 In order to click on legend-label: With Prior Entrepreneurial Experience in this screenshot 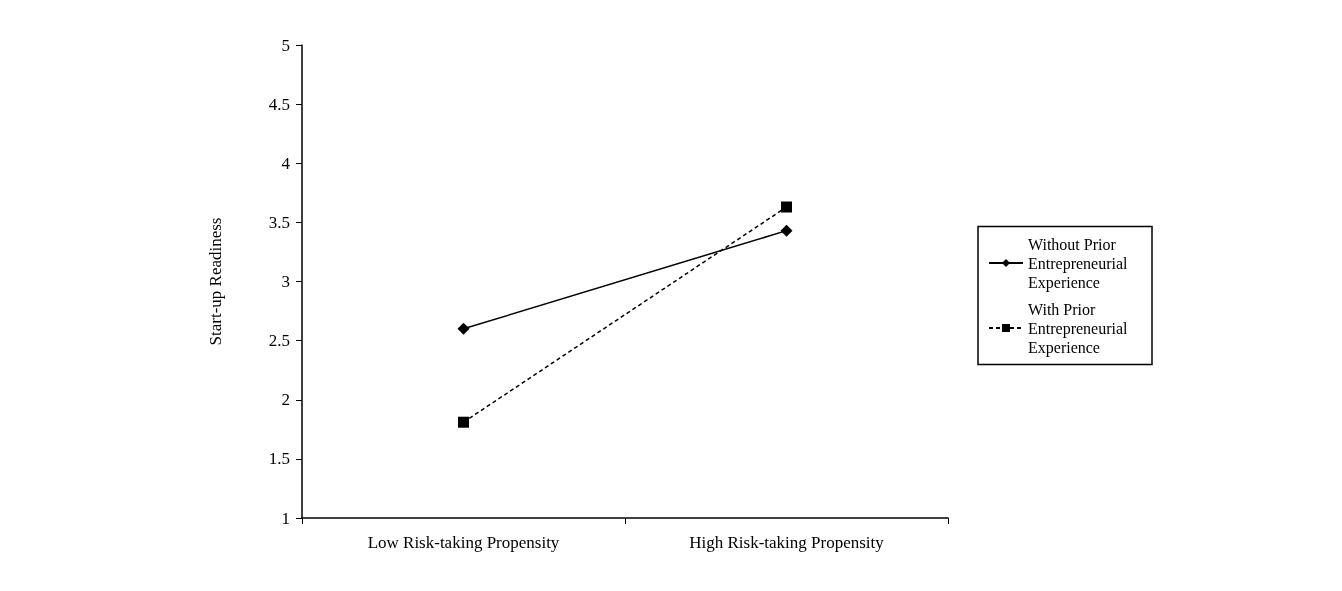, I will do `click(1080, 328)`.